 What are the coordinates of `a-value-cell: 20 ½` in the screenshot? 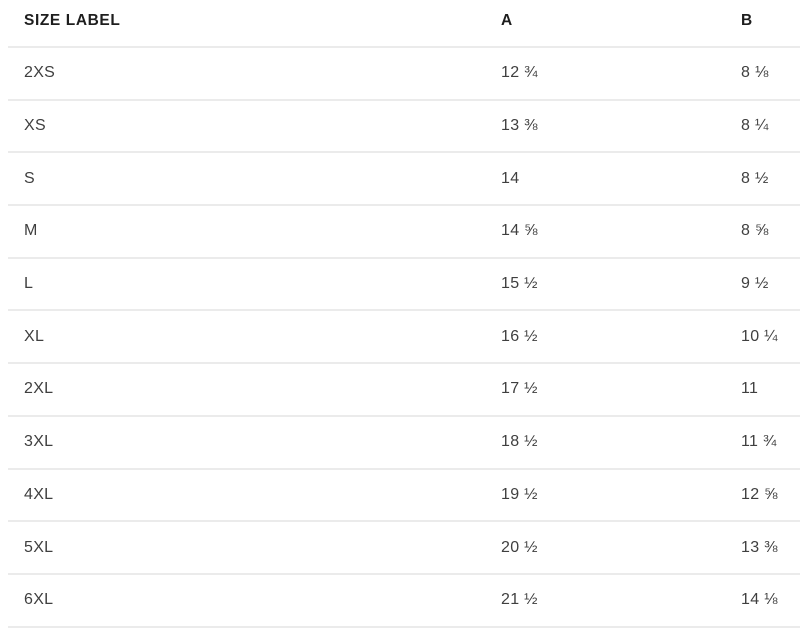 It's located at (519, 547).